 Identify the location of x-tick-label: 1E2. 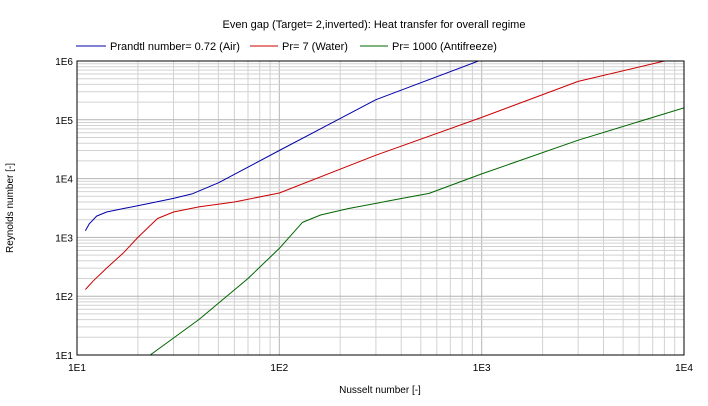
(279, 368).